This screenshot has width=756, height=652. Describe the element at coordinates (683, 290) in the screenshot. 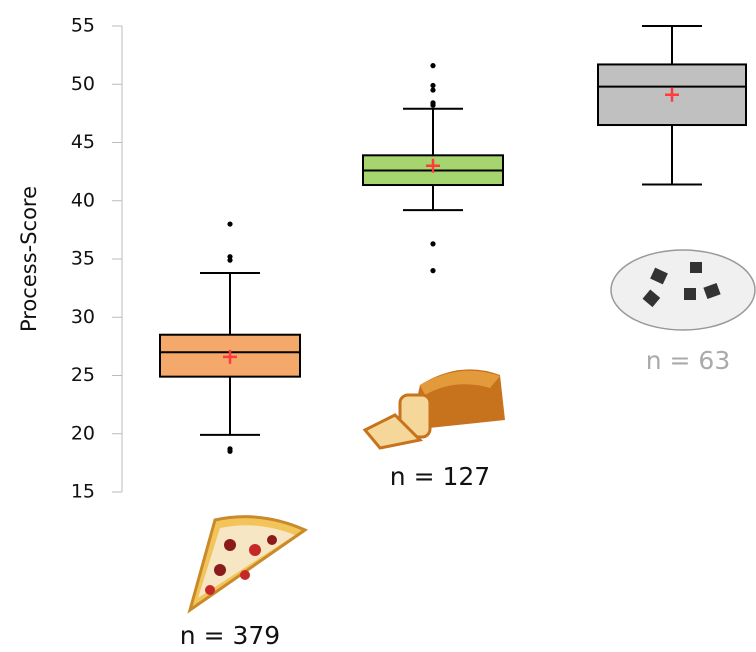

I see `cookie-icon` at that location.